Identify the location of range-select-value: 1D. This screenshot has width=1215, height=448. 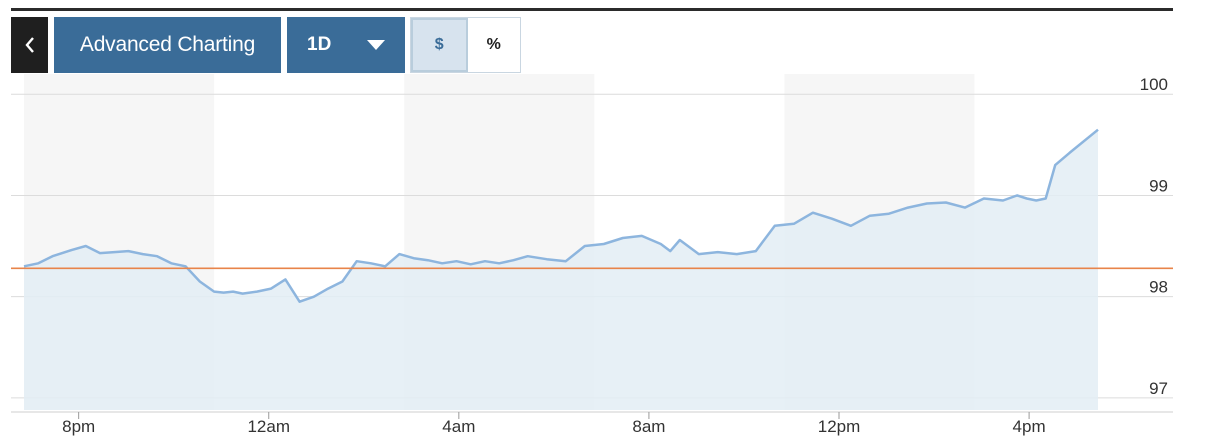
(319, 44).